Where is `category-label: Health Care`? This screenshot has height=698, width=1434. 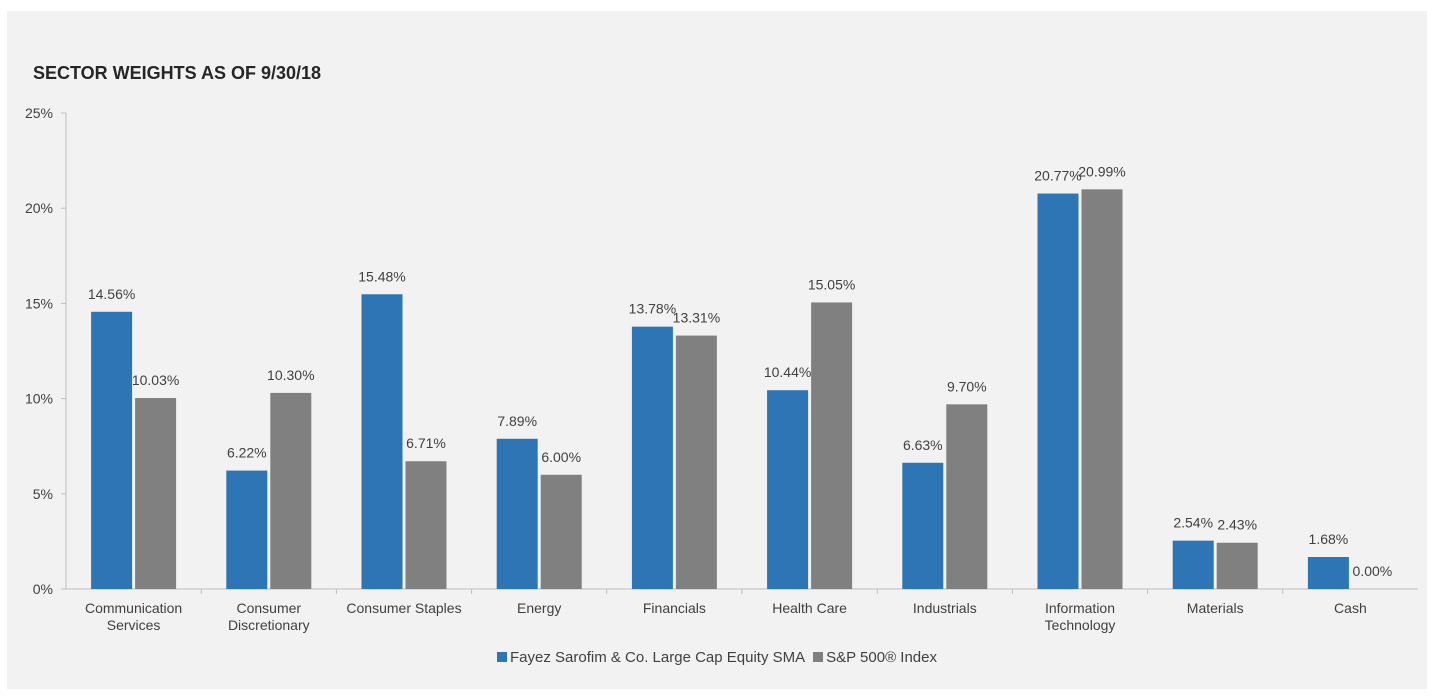
category-label: Health Care is located at coordinates (809, 608).